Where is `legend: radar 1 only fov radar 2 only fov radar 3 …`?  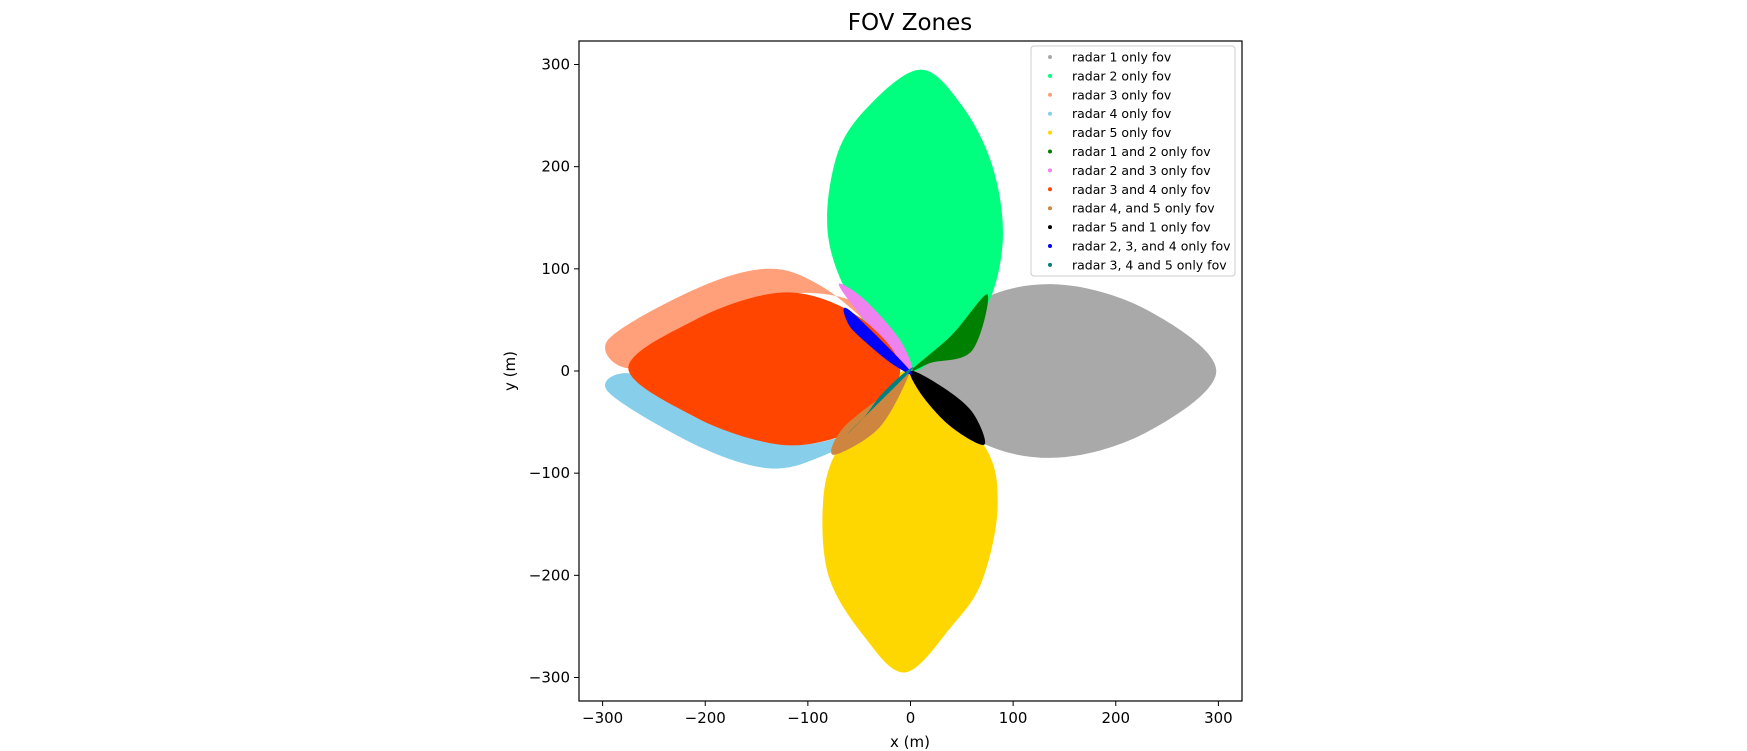 legend: radar 1 only fov radar 2 only fov radar 3 … is located at coordinates (1133, 161).